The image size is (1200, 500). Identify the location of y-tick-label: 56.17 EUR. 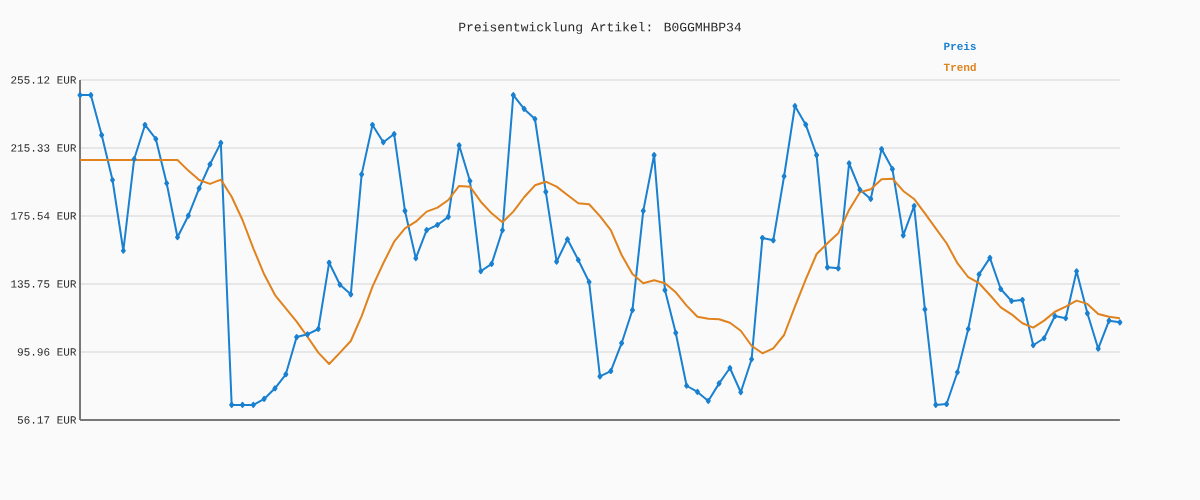
(47, 420).